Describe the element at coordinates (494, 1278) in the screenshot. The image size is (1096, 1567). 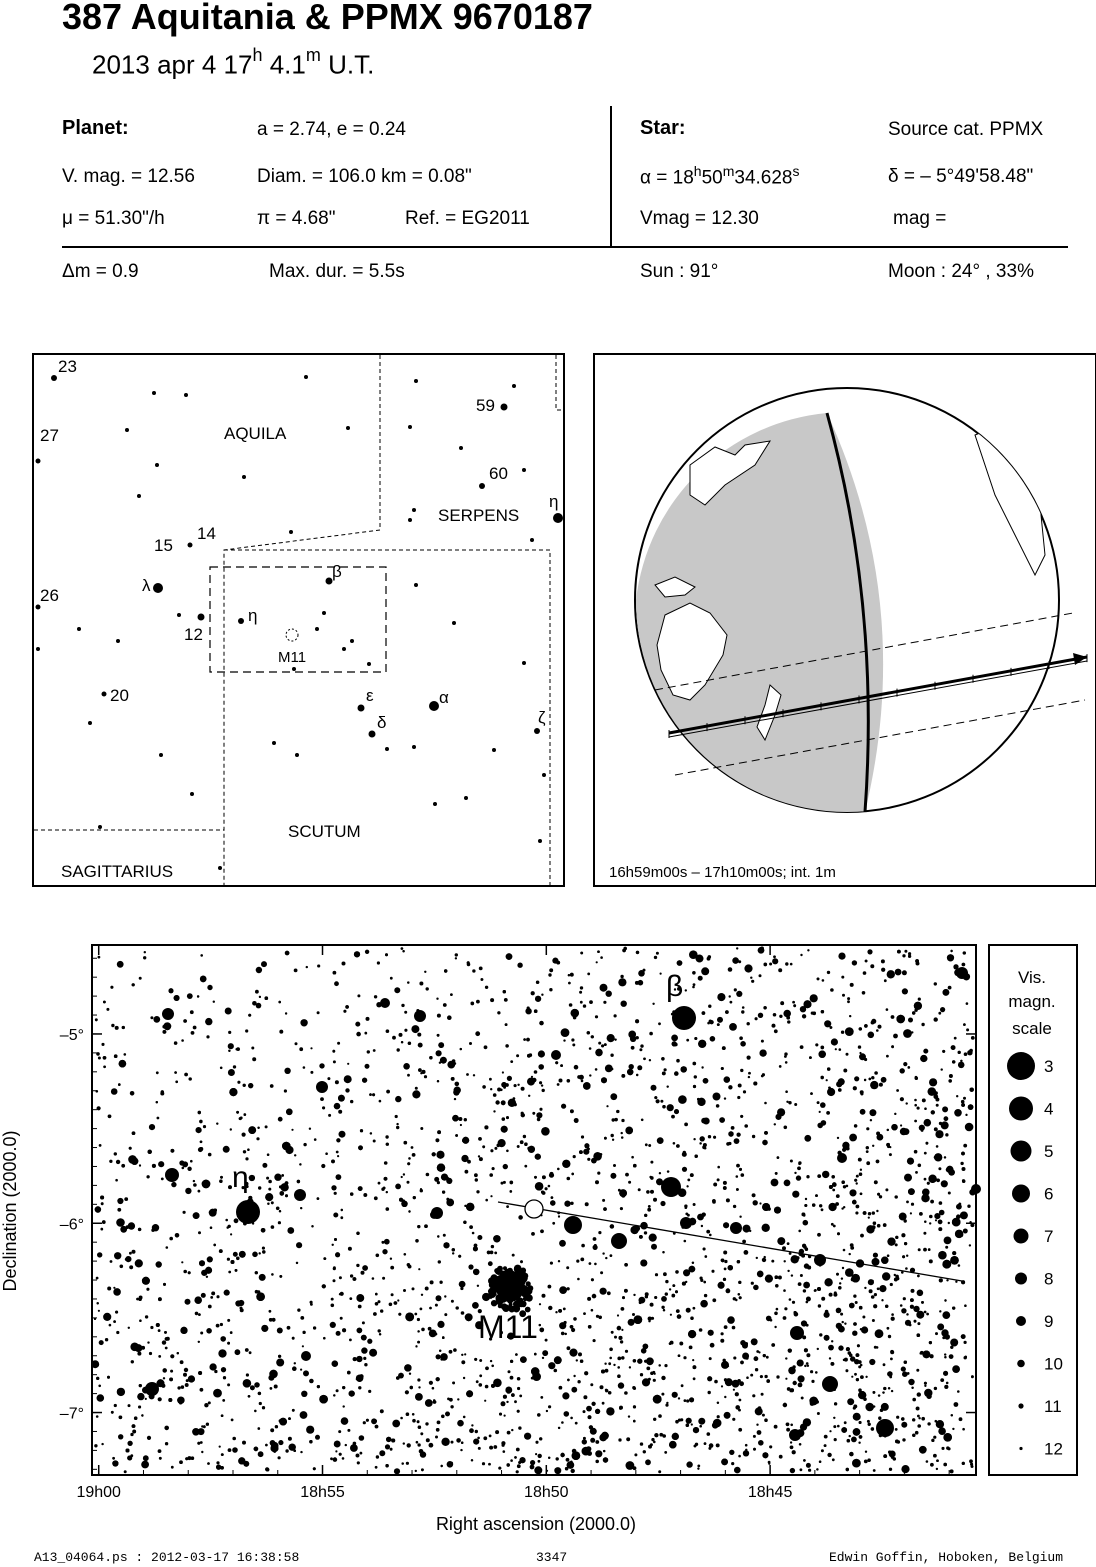
I see `m11-star` at that location.